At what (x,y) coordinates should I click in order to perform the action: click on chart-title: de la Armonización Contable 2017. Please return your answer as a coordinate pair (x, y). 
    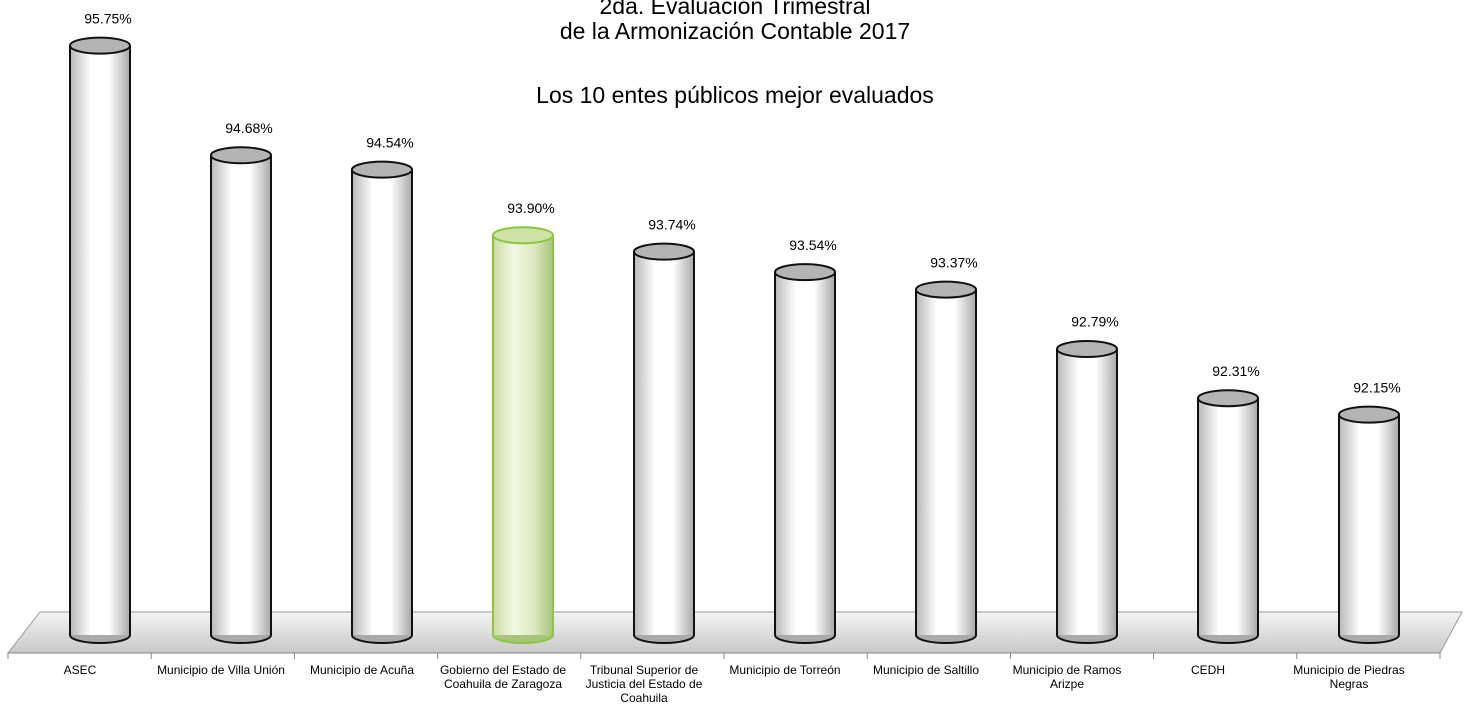
    Looking at the image, I should click on (735, 31).